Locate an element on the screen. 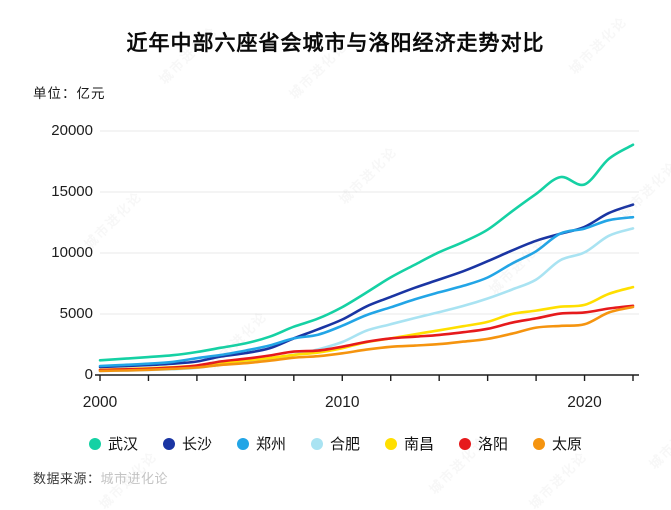  x-tick-label-2020: 2020 is located at coordinates (584, 402).